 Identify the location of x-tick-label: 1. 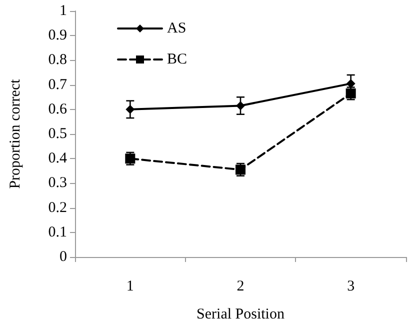
(130, 286).